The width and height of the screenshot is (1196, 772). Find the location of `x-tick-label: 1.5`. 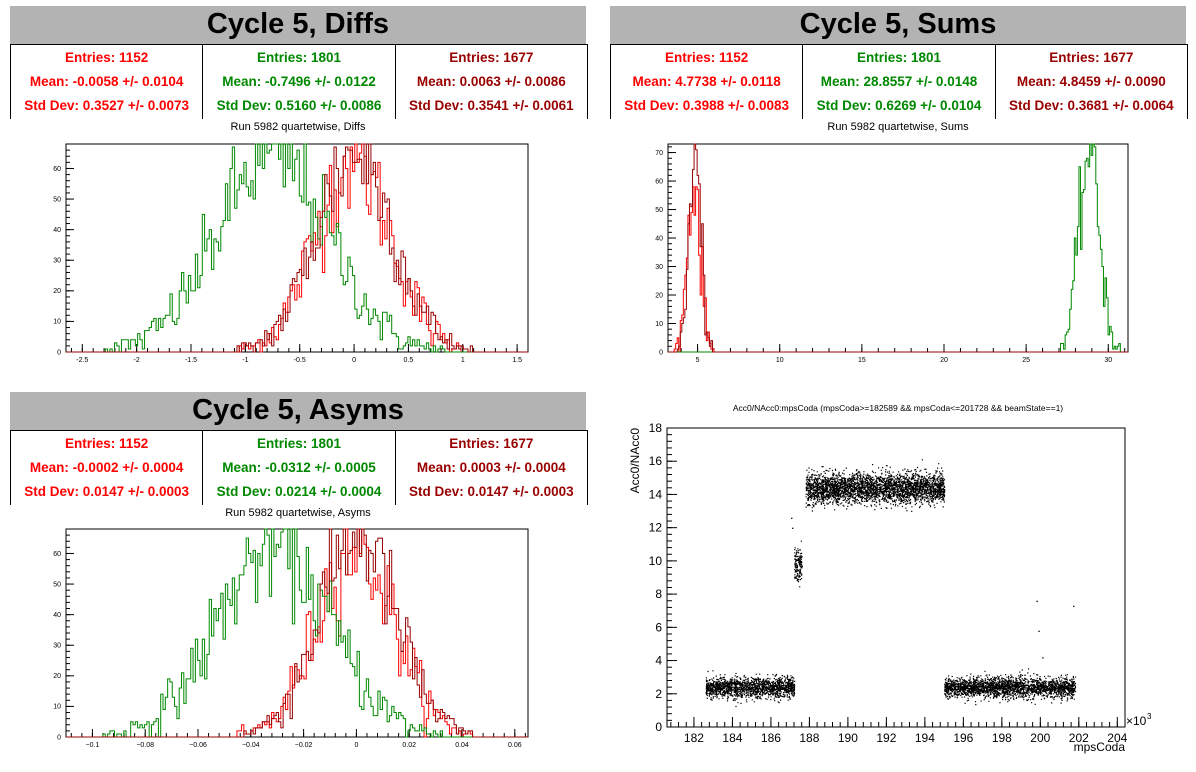

x-tick-label: 1.5 is located at coordinates (517, 360).